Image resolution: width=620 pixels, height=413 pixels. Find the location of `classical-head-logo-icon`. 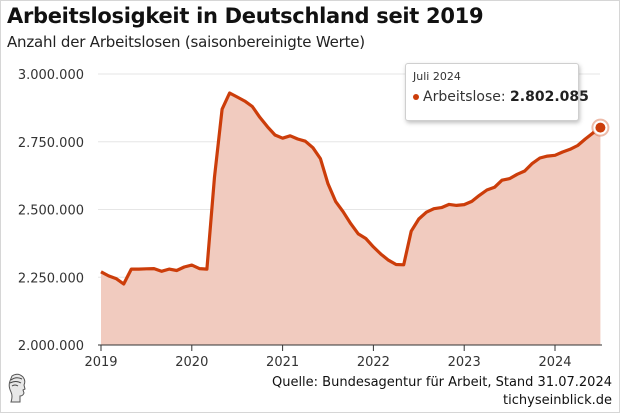

classical-head-logo-icon is located at coordinates (17, 388).